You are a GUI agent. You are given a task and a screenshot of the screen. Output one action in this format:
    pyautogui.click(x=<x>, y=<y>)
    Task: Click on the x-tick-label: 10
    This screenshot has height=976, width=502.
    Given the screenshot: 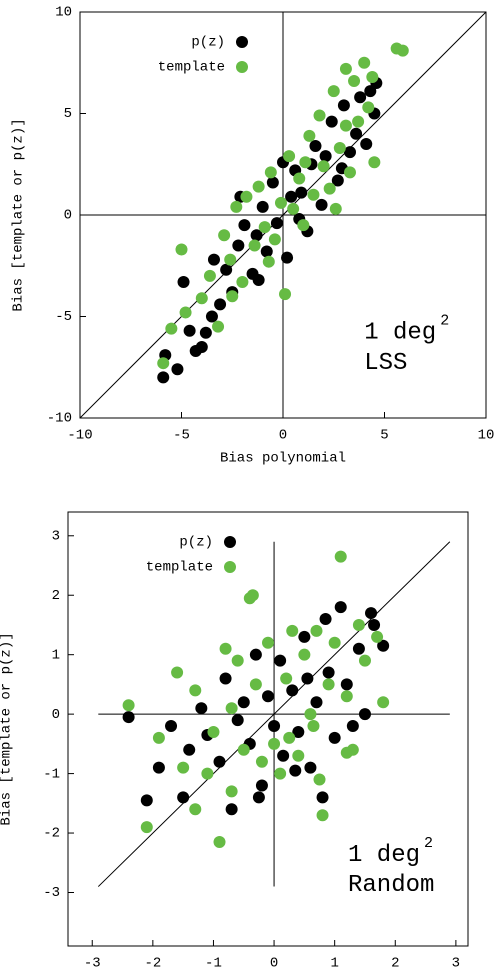 What is the action you would take?
    pyautogui.click(x=486, y=436)
    